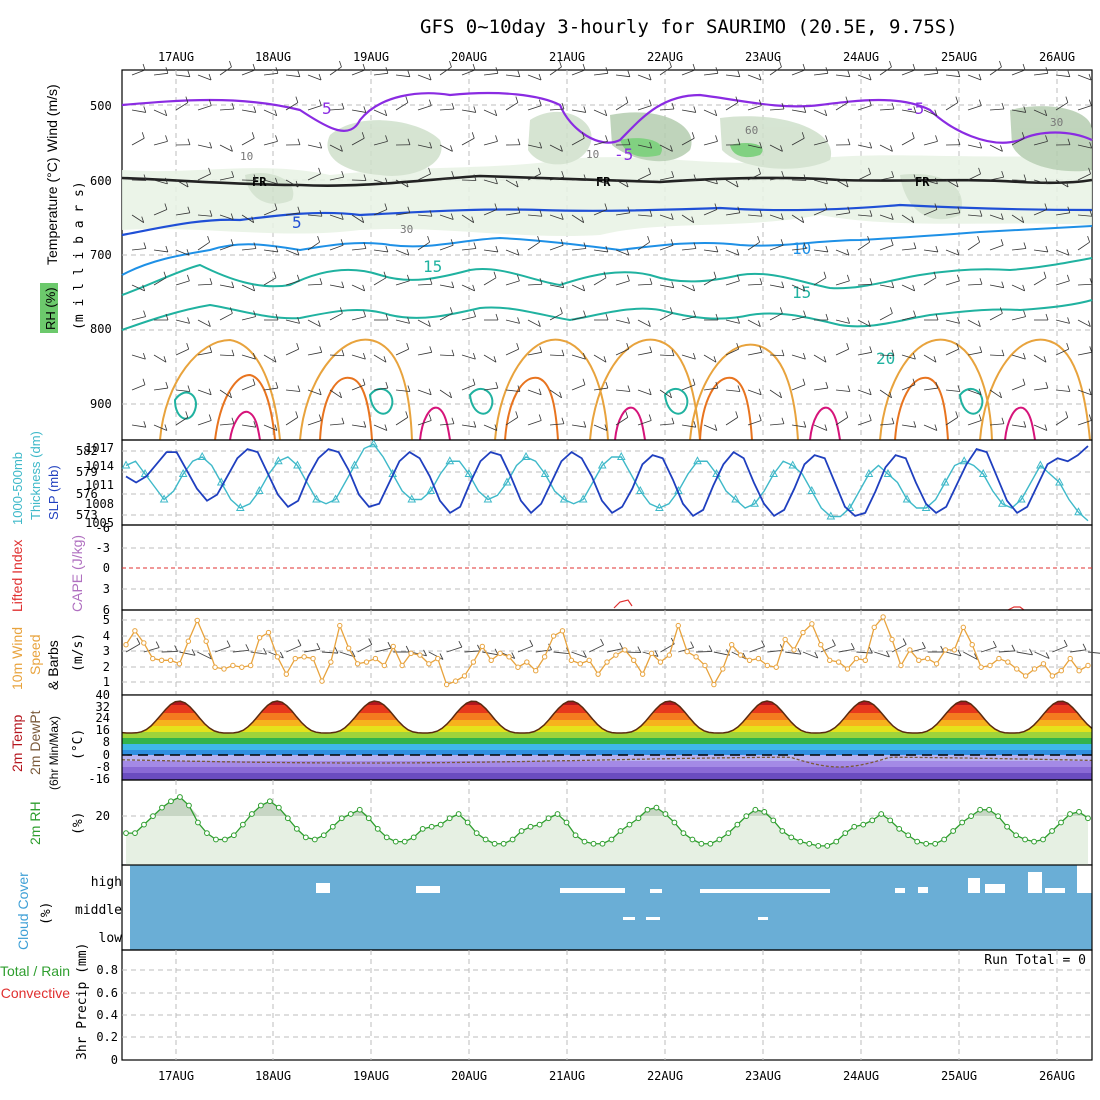 This screenshot has height=1100, width=1100. What do you see at coordinates (432, 266) in the screenshot?
I see `contour-label-15: 15` at bounding box center [432, 266].